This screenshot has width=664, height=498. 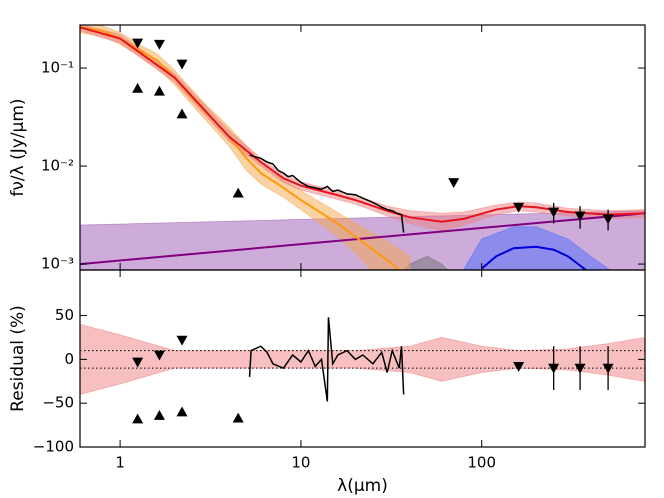 I want to click on y-tick-label: 10⁻², so click(x=57, y=166).